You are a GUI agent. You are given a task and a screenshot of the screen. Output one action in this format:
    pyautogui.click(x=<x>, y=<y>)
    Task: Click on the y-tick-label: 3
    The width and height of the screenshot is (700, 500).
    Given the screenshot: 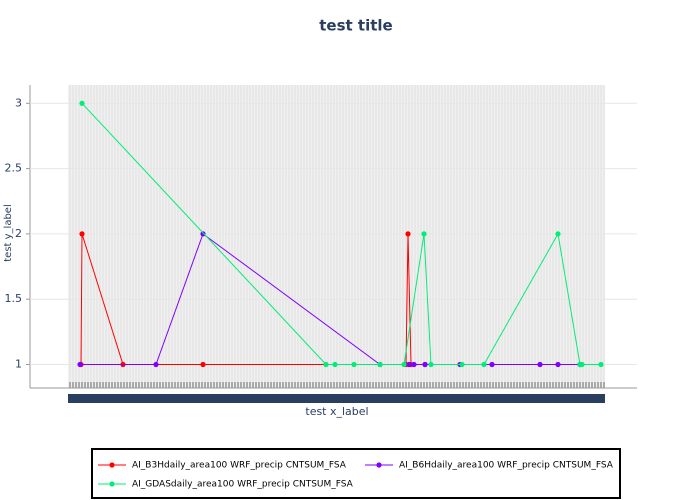 What is the action you would take?
    pyautogui.click(x=18, y=102)
    